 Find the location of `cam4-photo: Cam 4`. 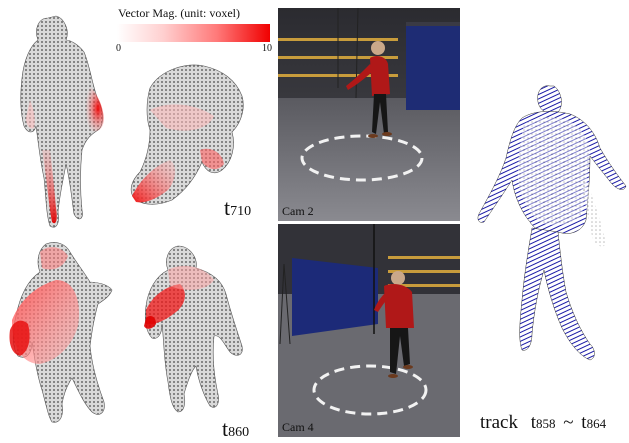

cam4-photo: Cam 4 is located at coordinates (369, 330).